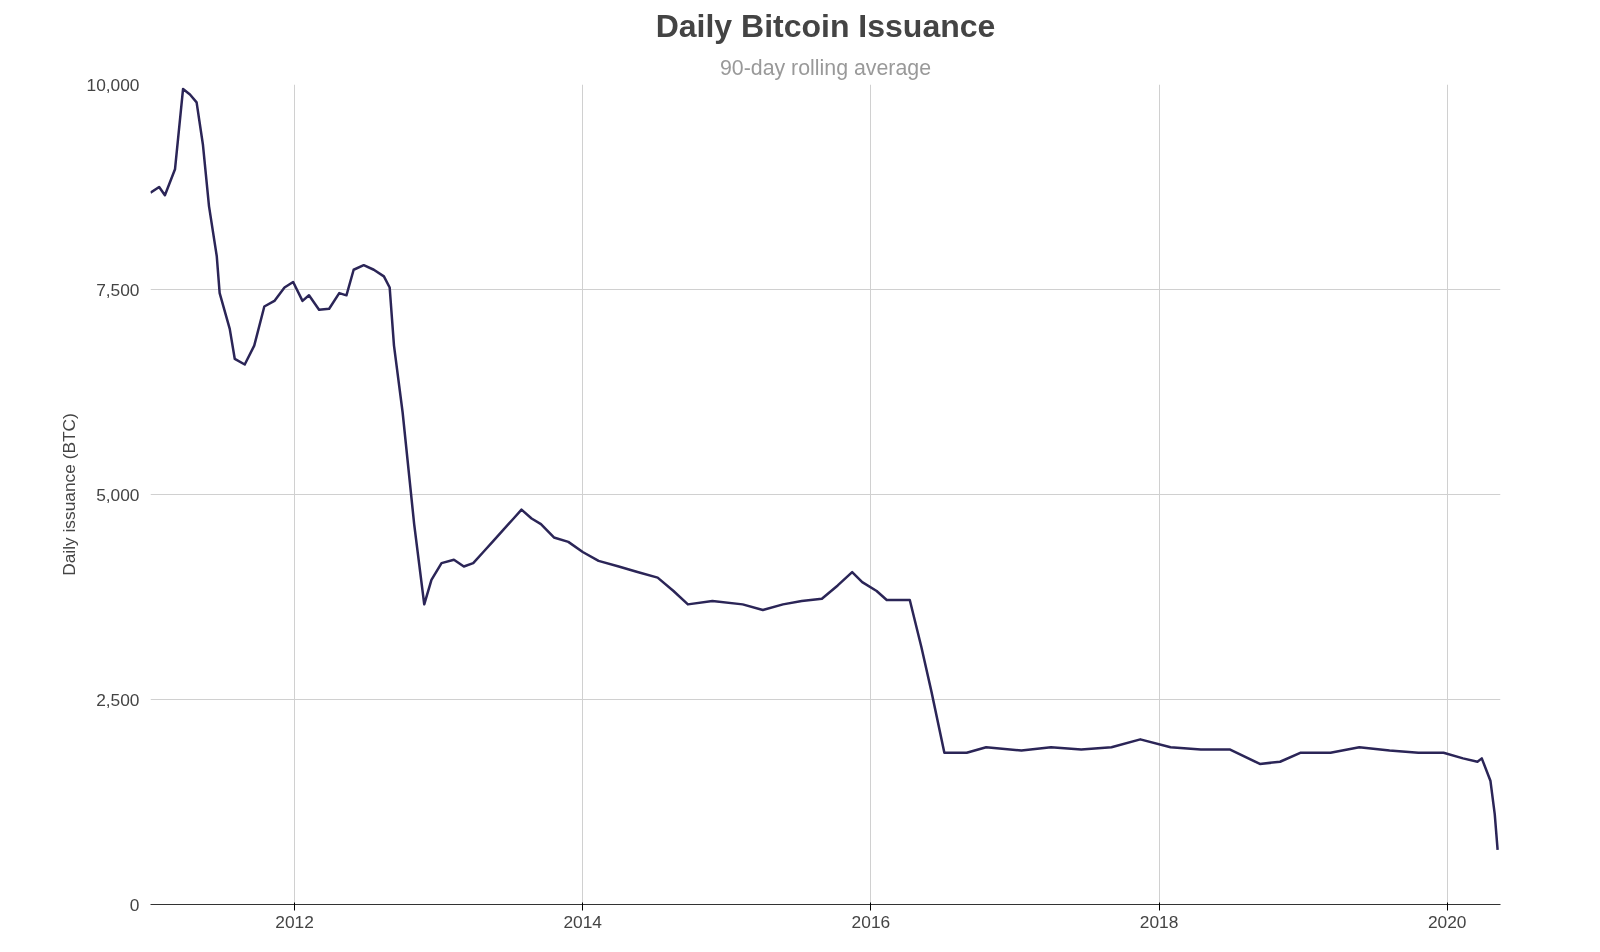  What do you see at coordinates (825, 67) in the screenshot?
I see `chart-subtitle: 90-day rolling average` at bounding box center [825, 67].